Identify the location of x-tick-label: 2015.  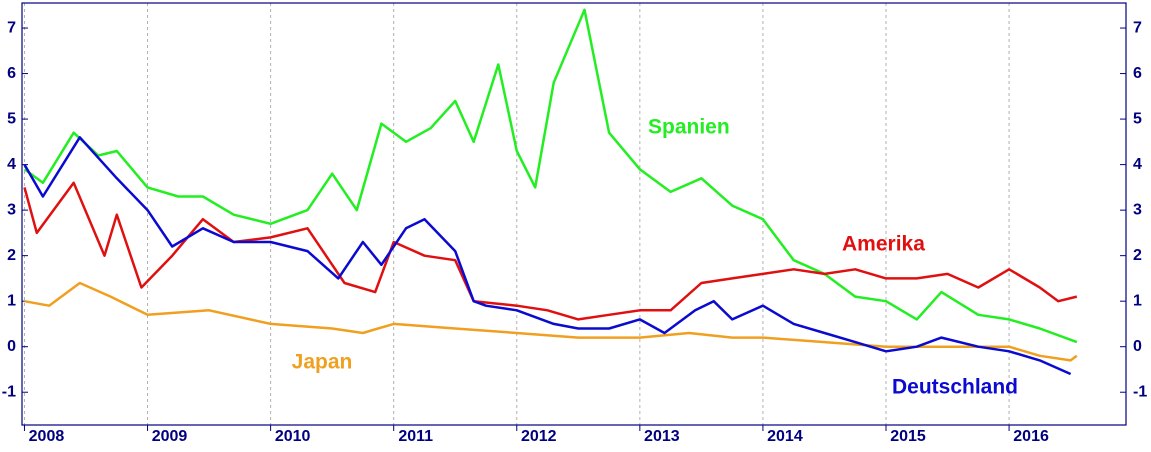
(908, 436).